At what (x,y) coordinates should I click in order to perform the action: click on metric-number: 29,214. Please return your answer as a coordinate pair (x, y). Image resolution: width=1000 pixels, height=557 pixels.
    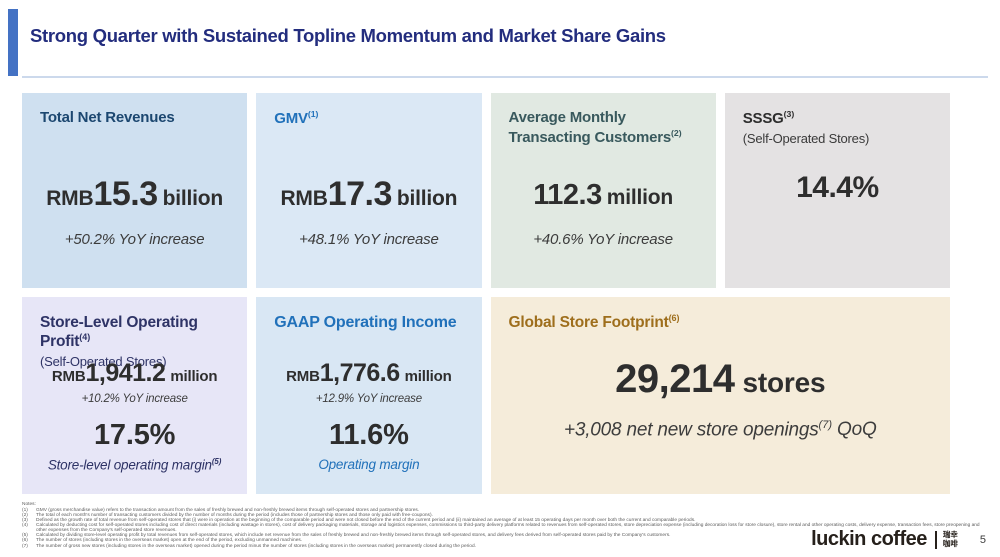
    Looking at the image, I should click on (675, 379).